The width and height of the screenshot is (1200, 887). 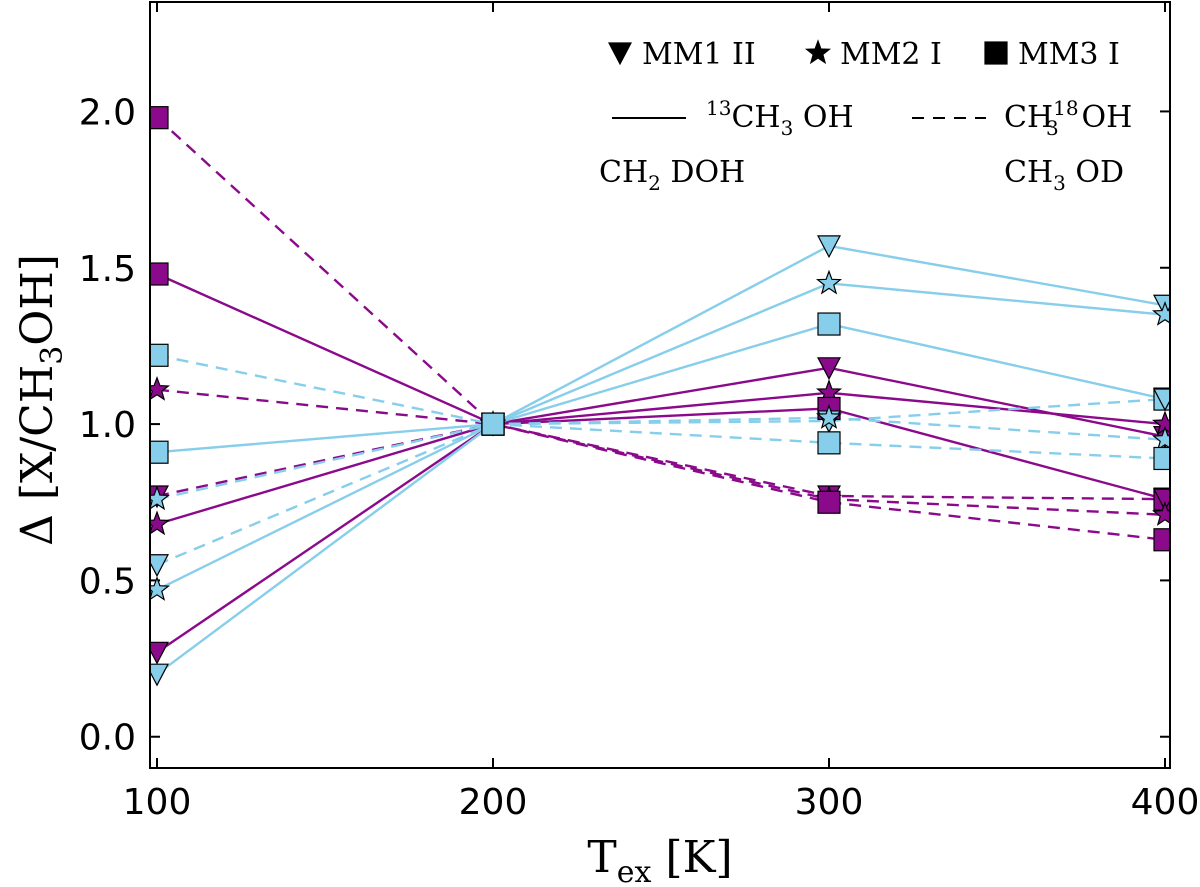 What do you see at coordinates (107, 581) in the screenshot?
I see `y-tick-label: 0.5` at bounding box center [107, 581].